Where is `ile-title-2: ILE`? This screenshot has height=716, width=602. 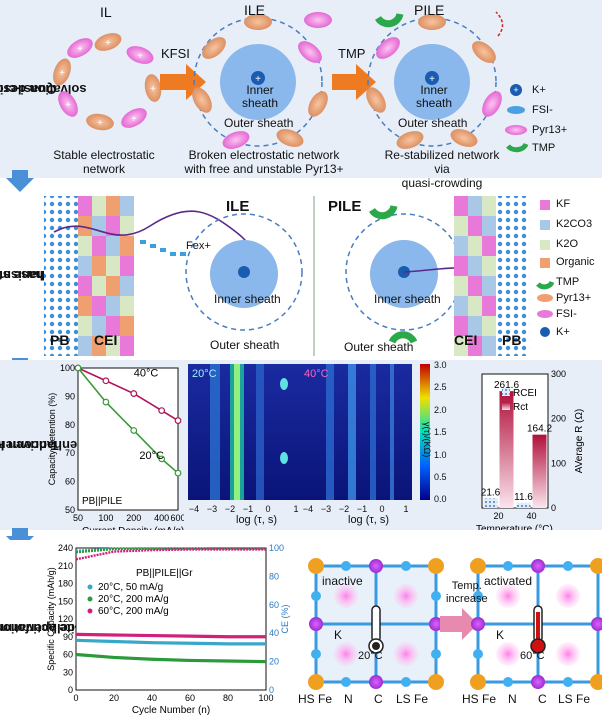
ile-title-2: ILE is located at coordinates (238, 206).